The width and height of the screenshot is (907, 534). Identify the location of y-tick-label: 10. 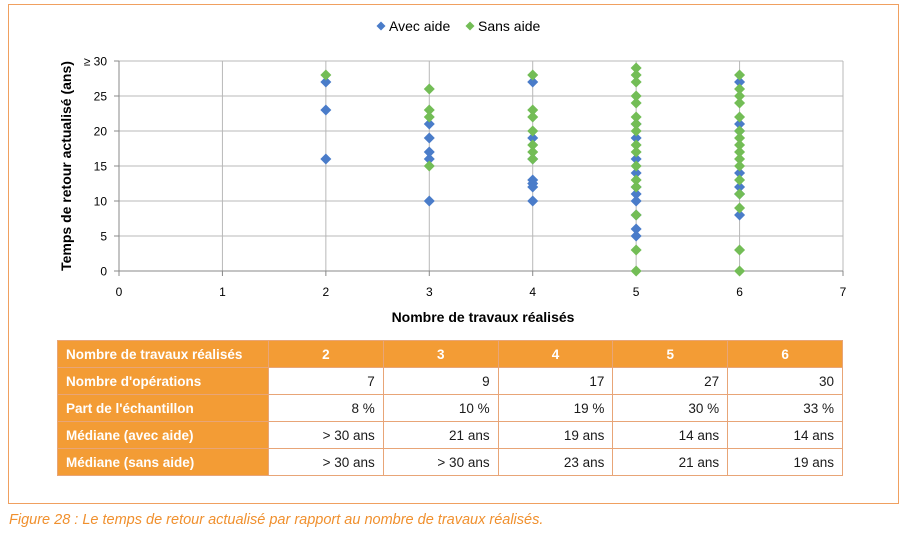
(101, 202).